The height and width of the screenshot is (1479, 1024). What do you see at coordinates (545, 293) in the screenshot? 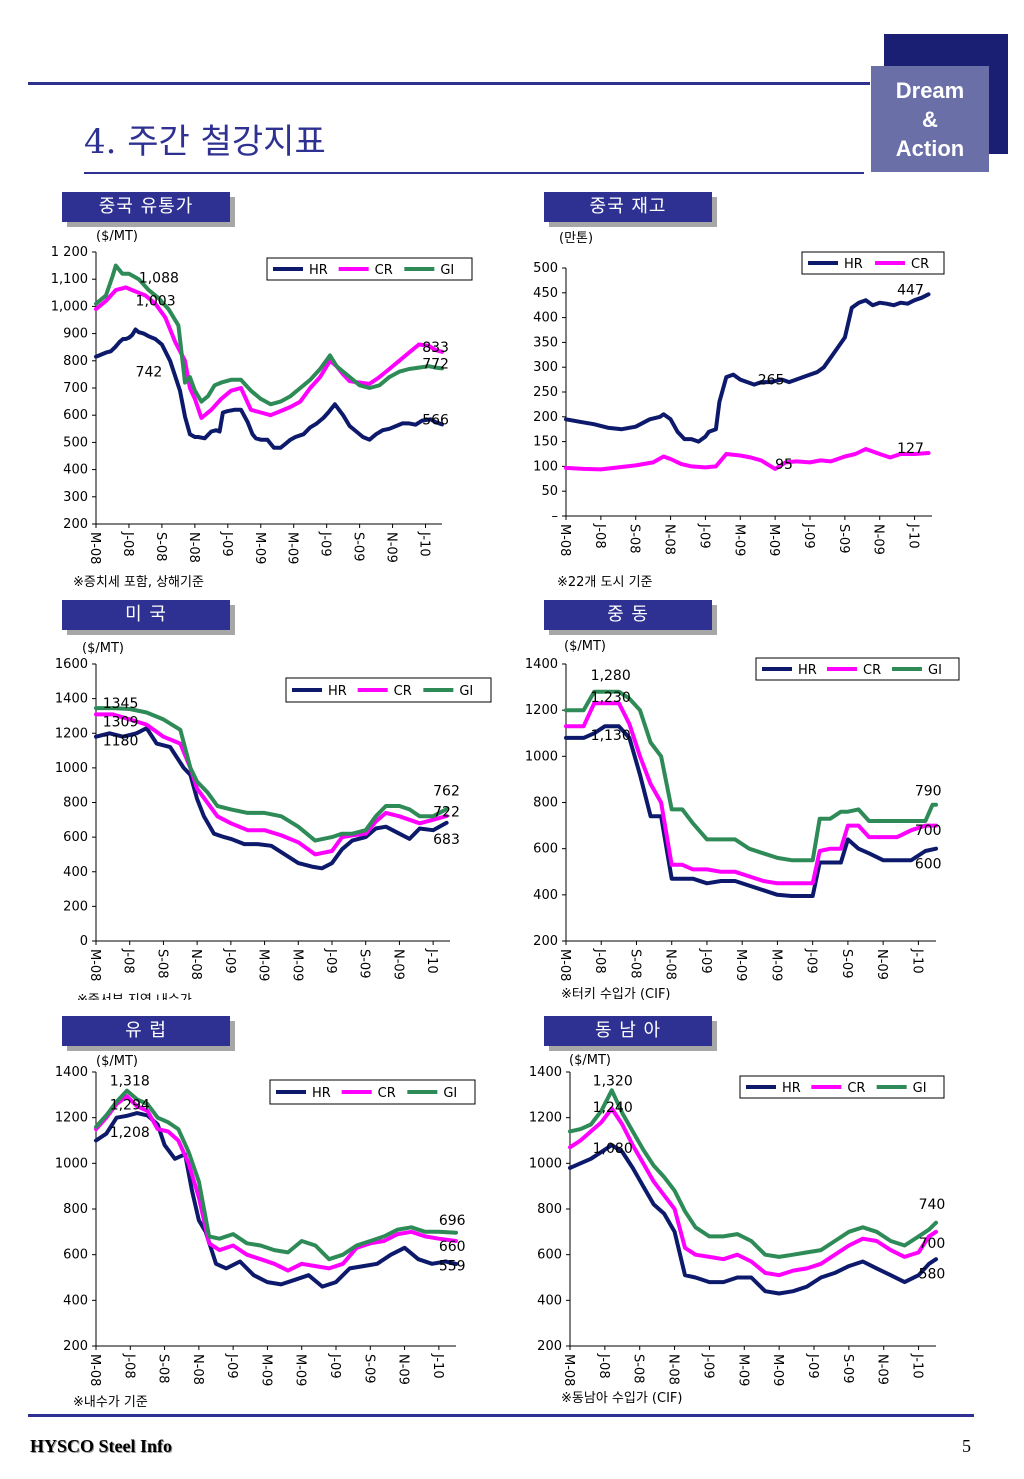
I see `y-tick-label: 450` at bounding box center [545, 293].